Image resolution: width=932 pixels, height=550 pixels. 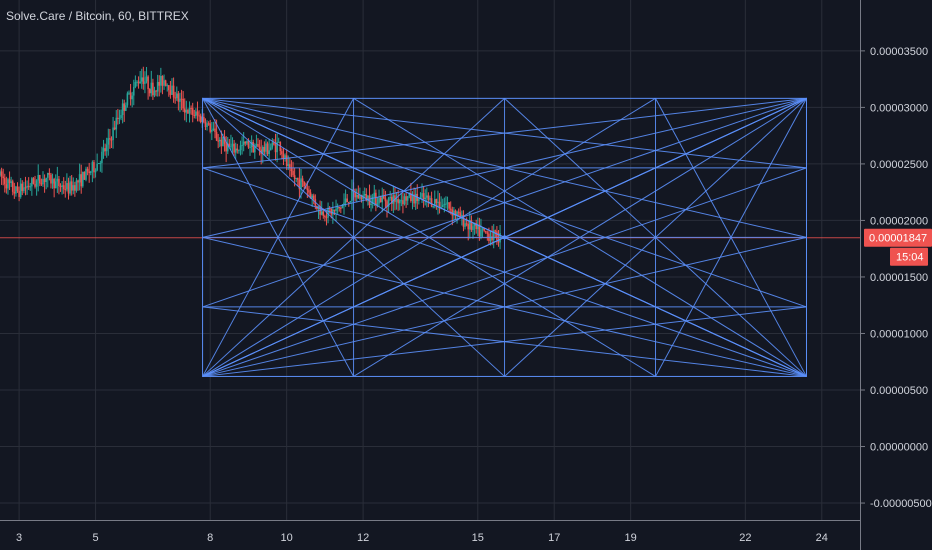 I want to click on y-tick-label: 0.00001000, so click(x=899, y=334).